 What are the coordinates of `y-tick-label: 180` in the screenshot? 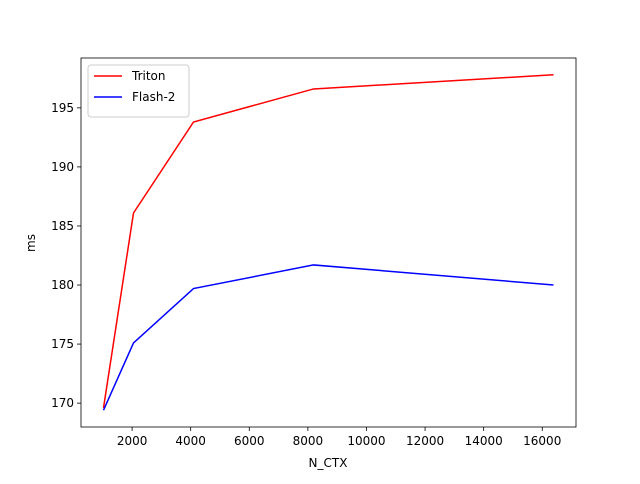 It's located at (62, 285).